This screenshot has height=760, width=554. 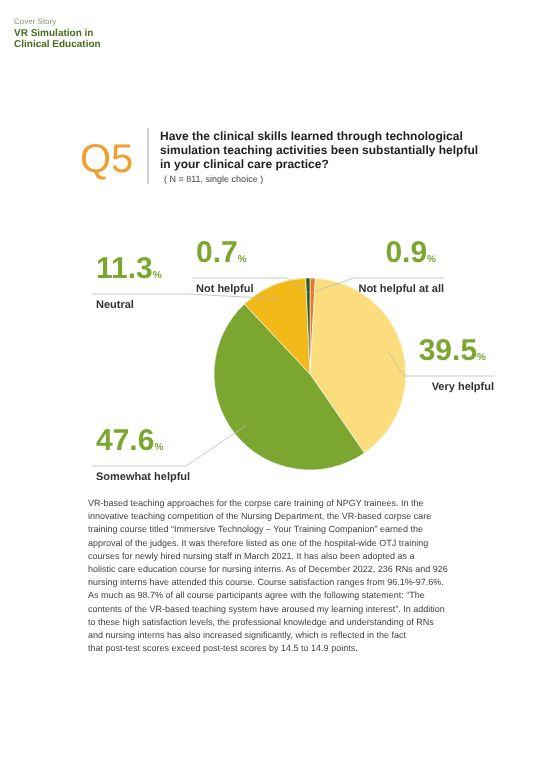 I want to click on text: Q5, so click(x=107, y=160).